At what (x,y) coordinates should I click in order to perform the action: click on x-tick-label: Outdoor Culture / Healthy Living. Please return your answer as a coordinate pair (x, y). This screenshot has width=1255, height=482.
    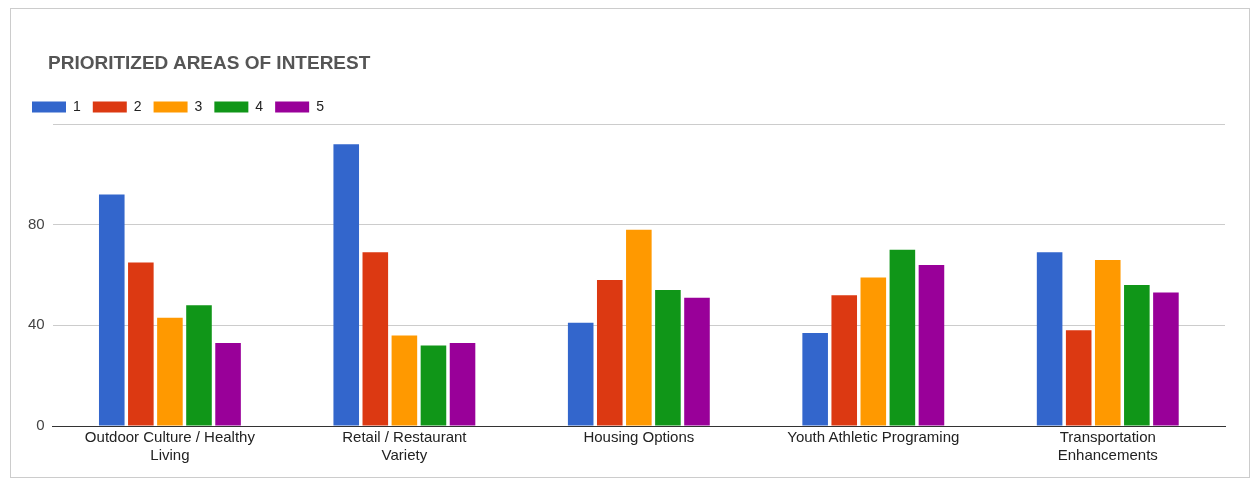
    Looking at the image, I should click on (170, 446).